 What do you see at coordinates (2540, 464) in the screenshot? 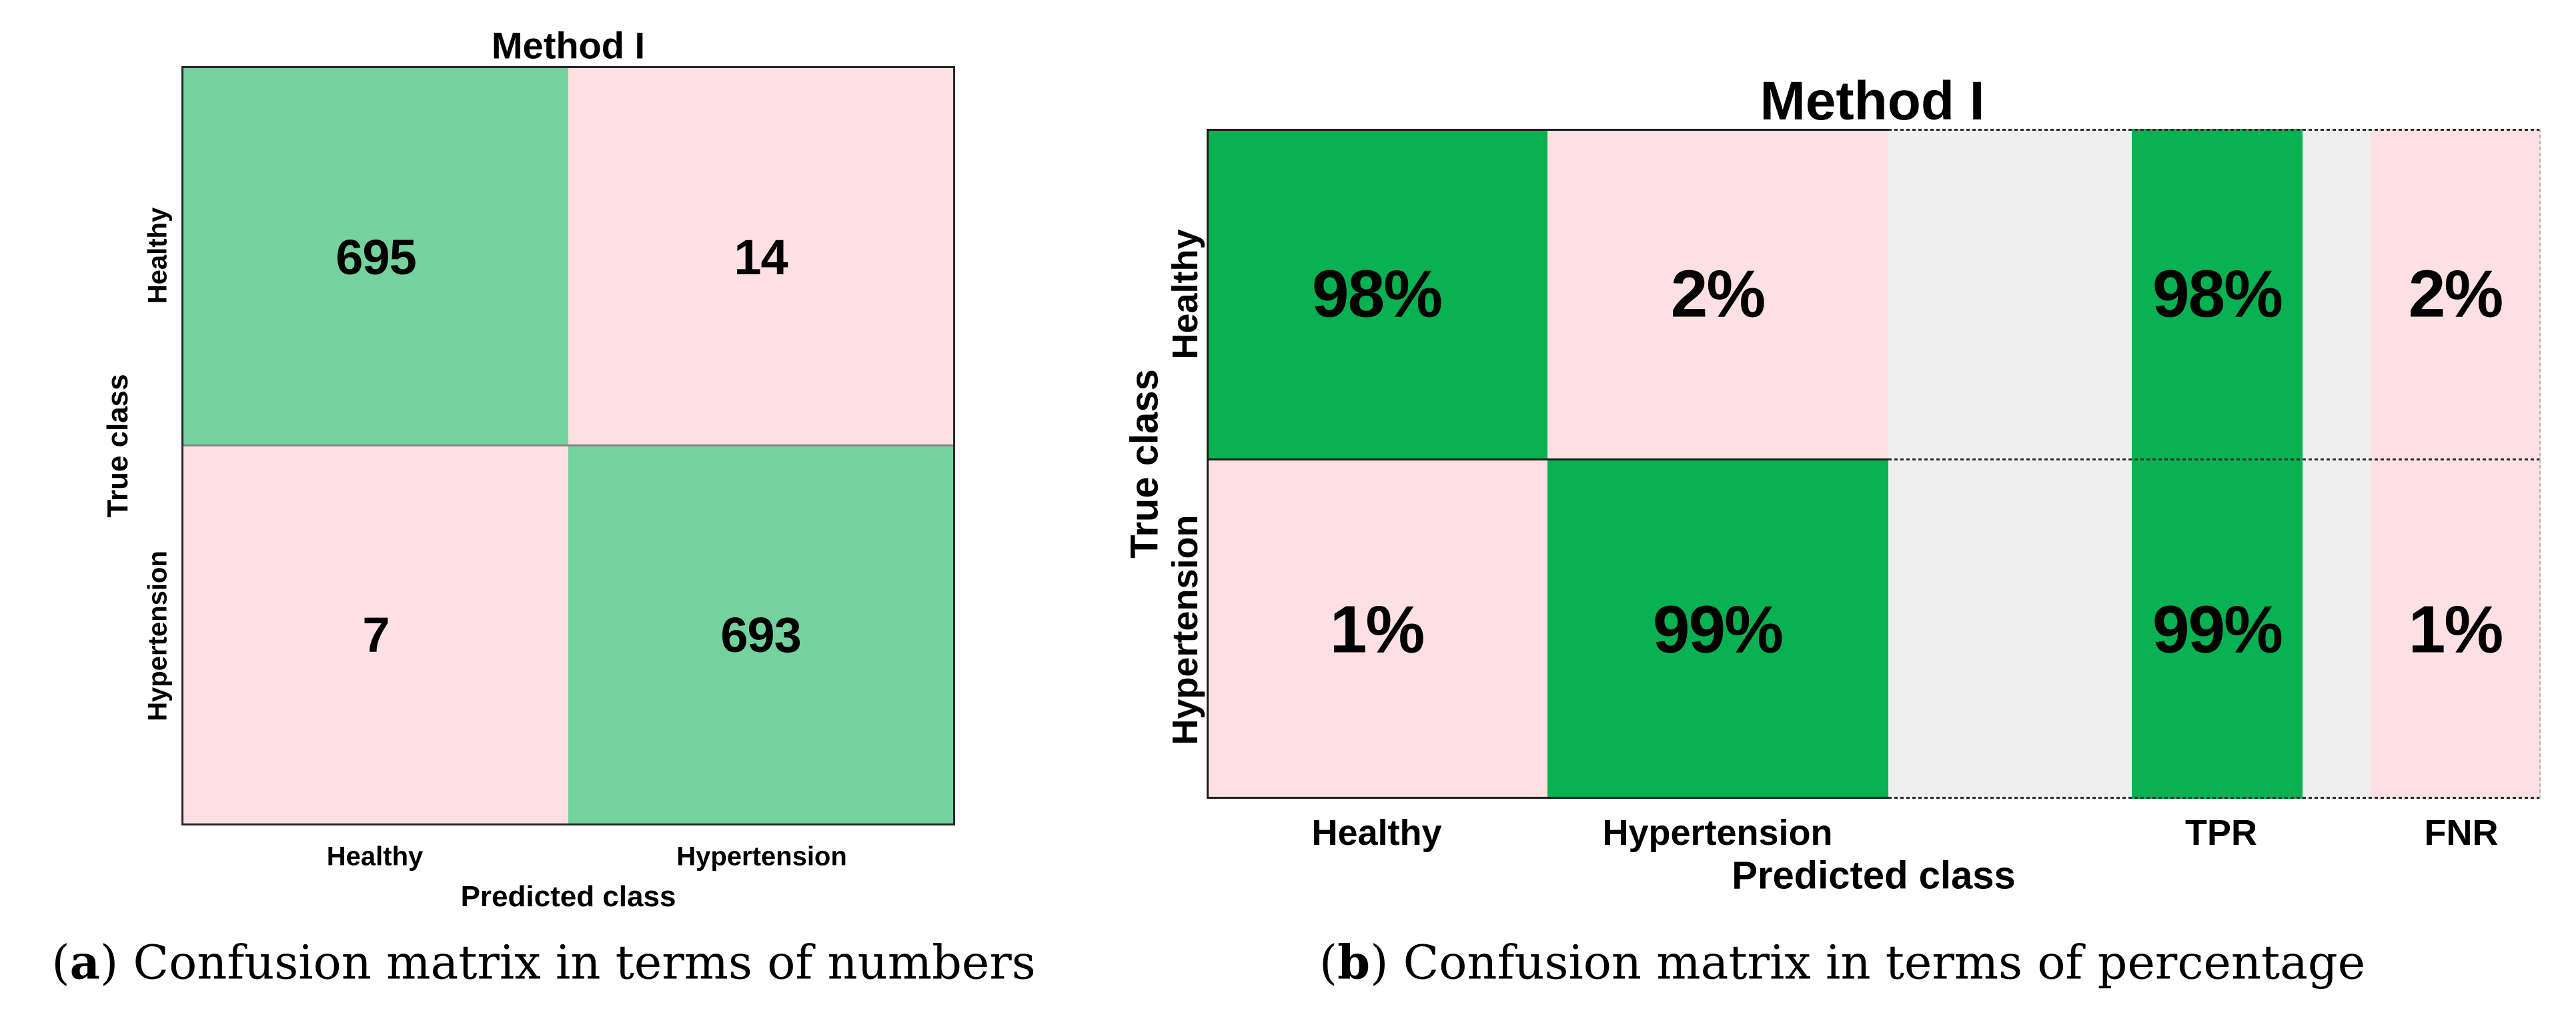
I see `panel-b-border-right-dashed` at bounding box center [2540, 464].